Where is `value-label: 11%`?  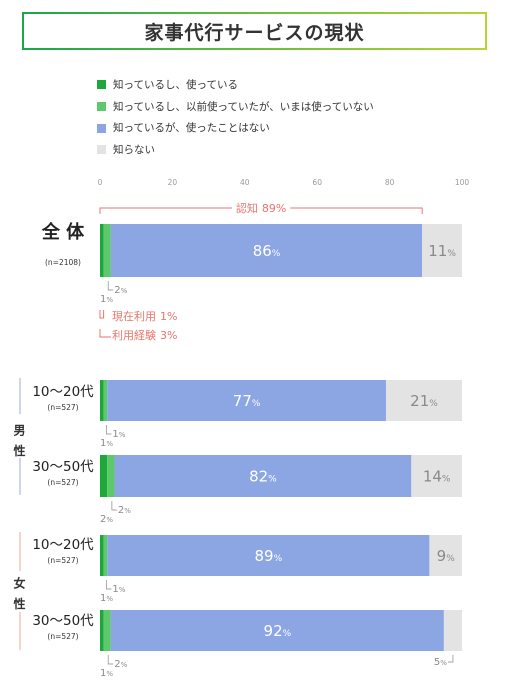 value-label: 11% is located at coordinates (442, 251).